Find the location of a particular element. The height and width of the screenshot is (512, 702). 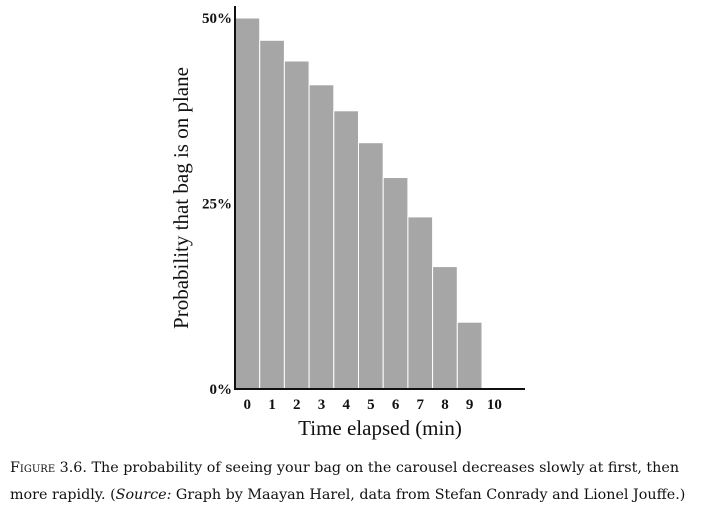

x-tick-label-8: 8 is located at coordinates (445, 405).